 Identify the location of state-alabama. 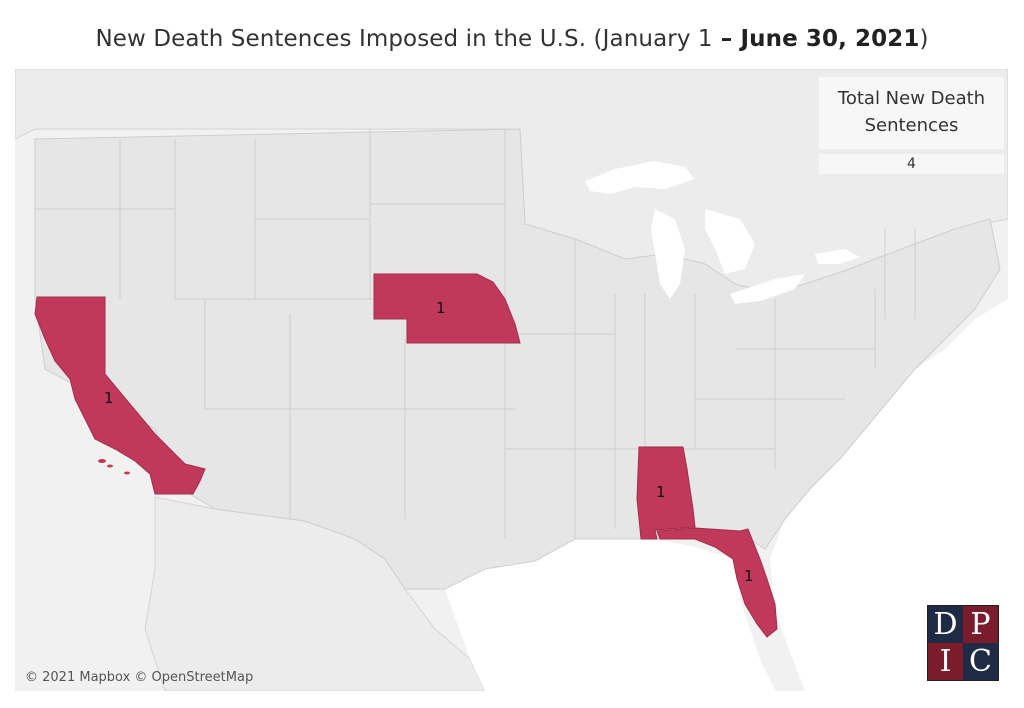
(666, 493).